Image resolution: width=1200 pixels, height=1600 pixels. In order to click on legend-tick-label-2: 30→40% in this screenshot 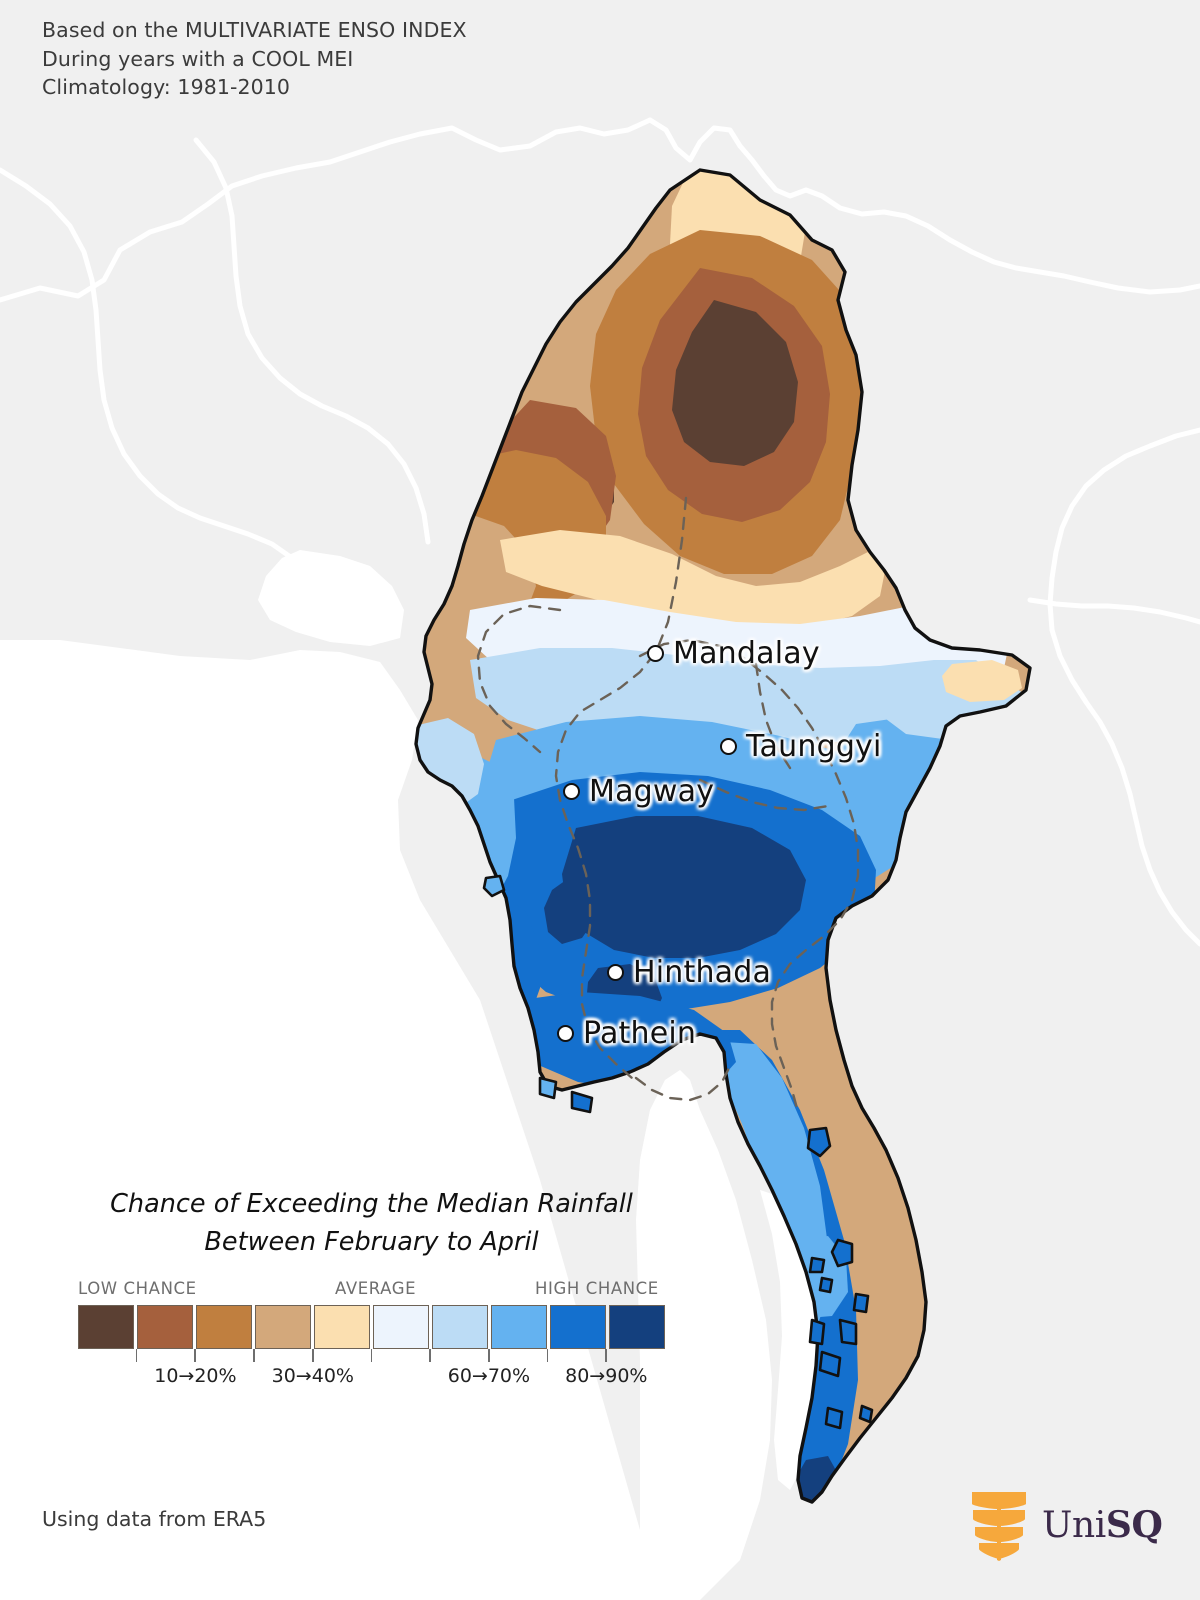, I will do `click(312, 1376)`.